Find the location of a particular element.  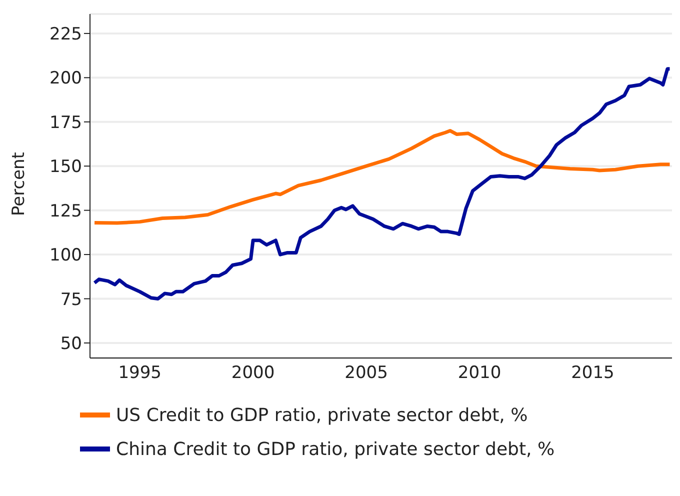

legend-label: China Credit to GDP ratio, private sector debt, % is located at coordinates (335, 449).